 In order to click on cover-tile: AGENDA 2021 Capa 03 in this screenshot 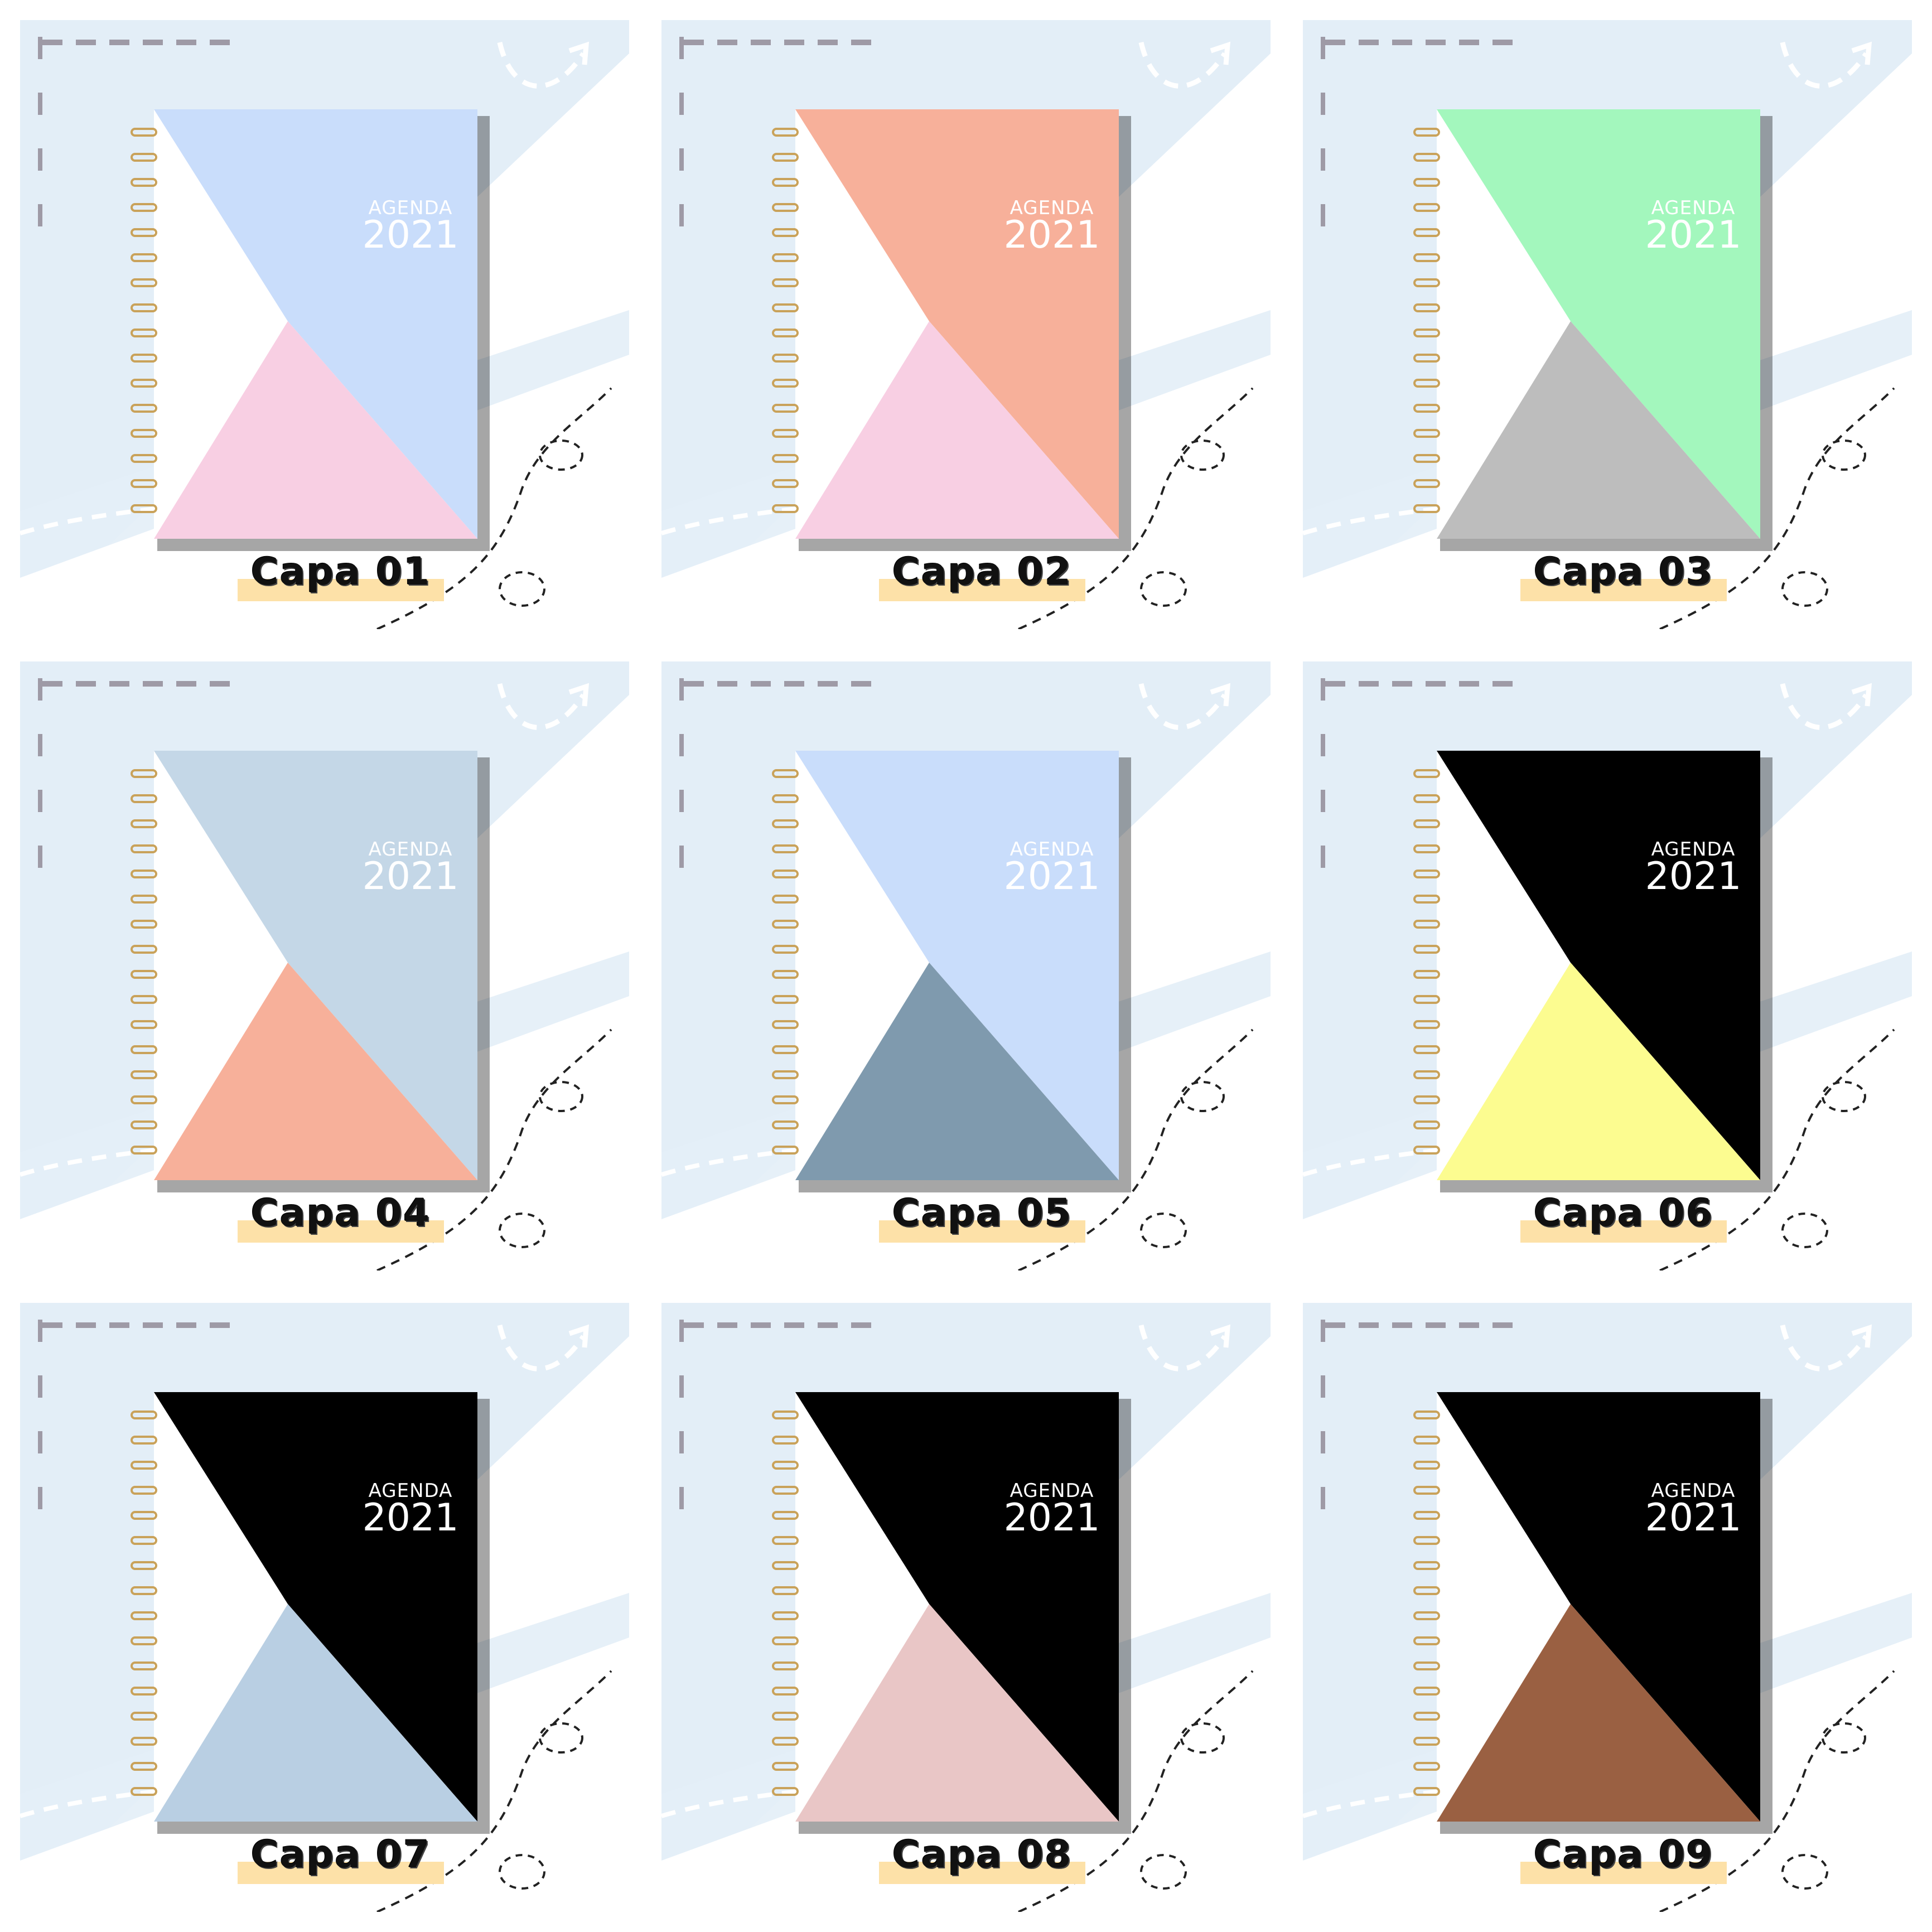, I will do `click(1607, 324)`.